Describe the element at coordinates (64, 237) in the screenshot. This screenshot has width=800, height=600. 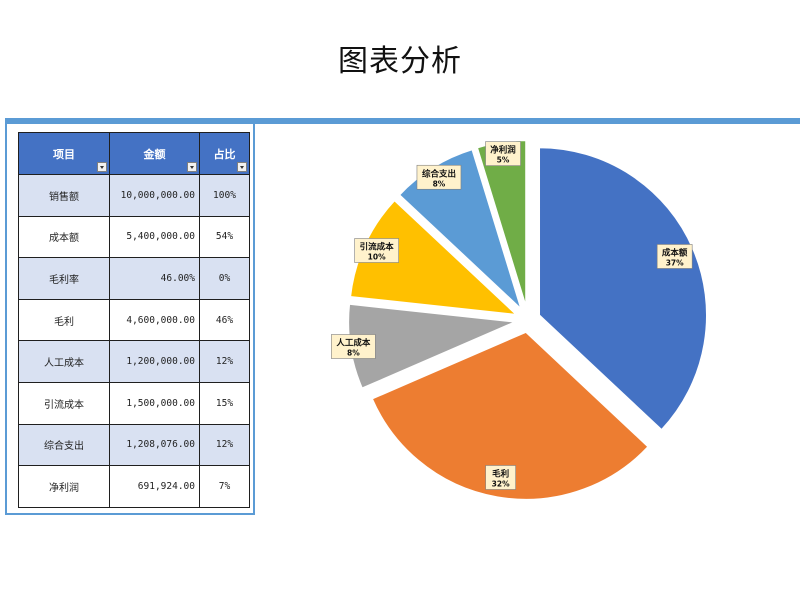
I see `row-name: 成本额` at that location.